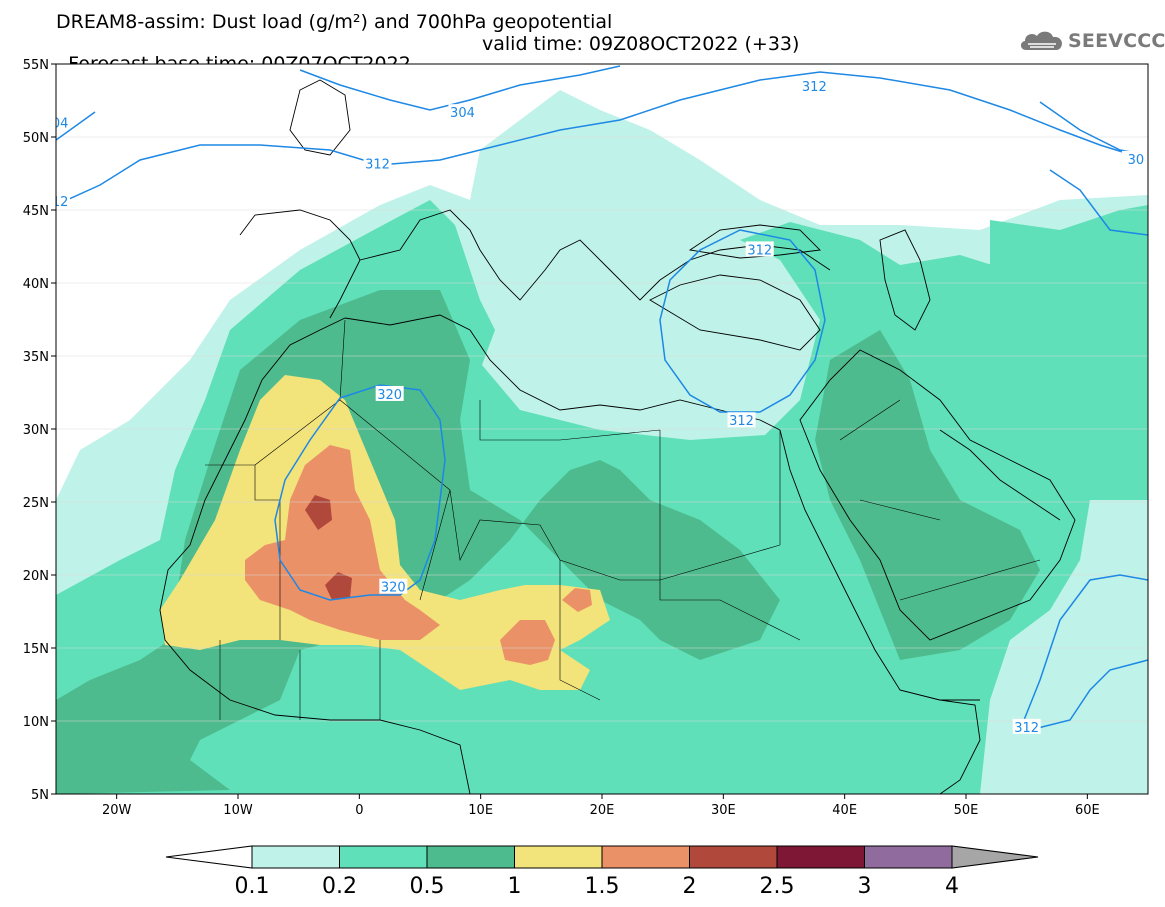 The height and width of the screenshot is (907, 1165). What do you see at coordinates (320, 117) in the screenshot?
I see `coastline-uk` at bounding box center [320, 117].